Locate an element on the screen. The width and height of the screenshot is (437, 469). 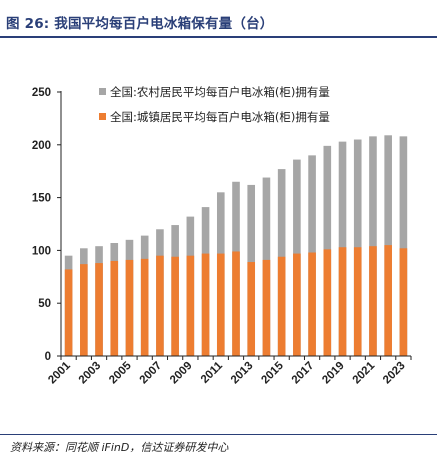
figure-title: 图 26: 我国平均每百户电冰箱保有量（台） is located at coordinates (140, 24).